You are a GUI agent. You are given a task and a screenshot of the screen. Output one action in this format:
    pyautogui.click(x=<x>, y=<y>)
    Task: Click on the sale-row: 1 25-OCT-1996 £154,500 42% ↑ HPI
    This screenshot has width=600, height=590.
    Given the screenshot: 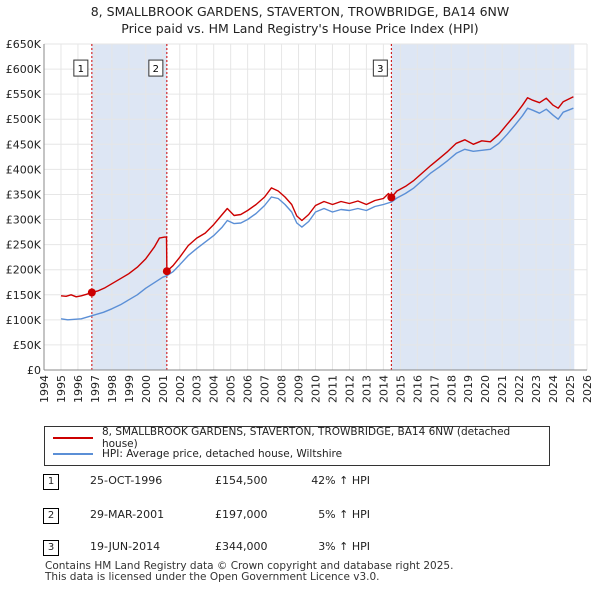 What is the action you would take?
    pyautogui.click(x=300, y=483)
    